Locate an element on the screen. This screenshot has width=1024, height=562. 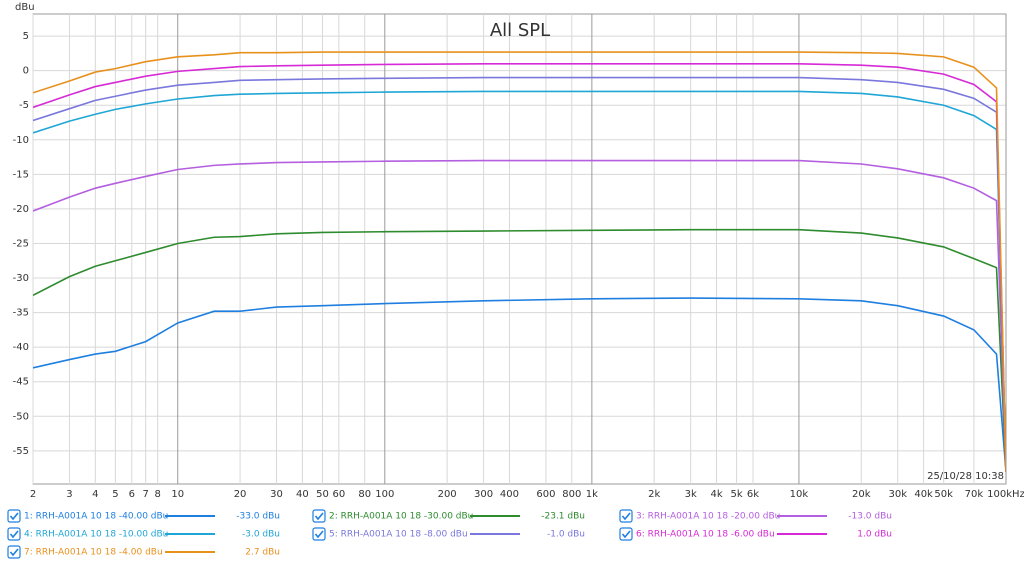
x-tick-label: 30k is located at coordinates (897, 494).